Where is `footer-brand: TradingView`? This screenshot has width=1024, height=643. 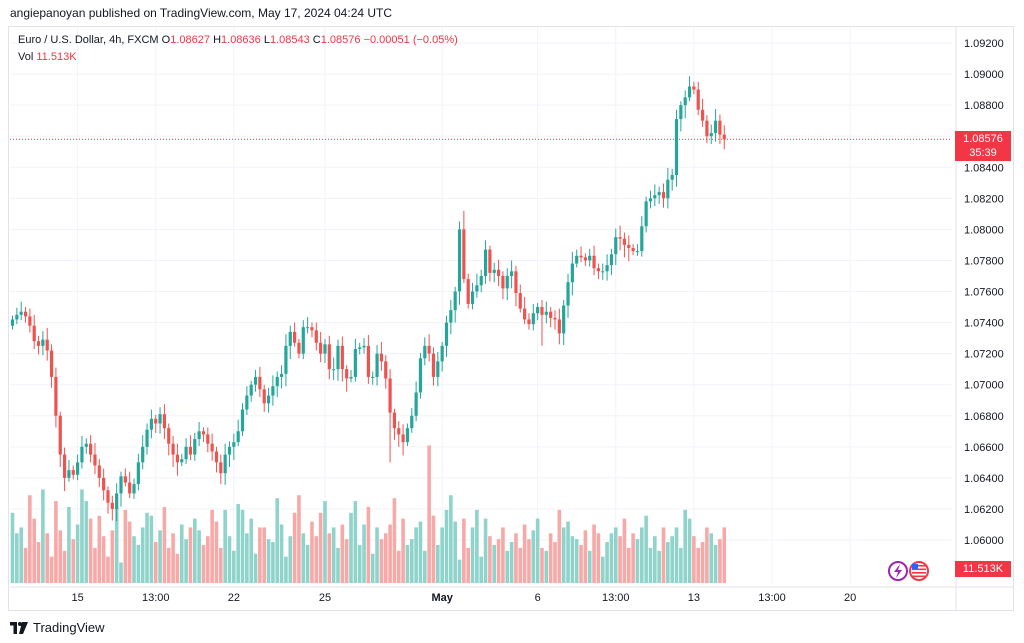
footer-brand: TradingView is located at coordinates (57, 627).